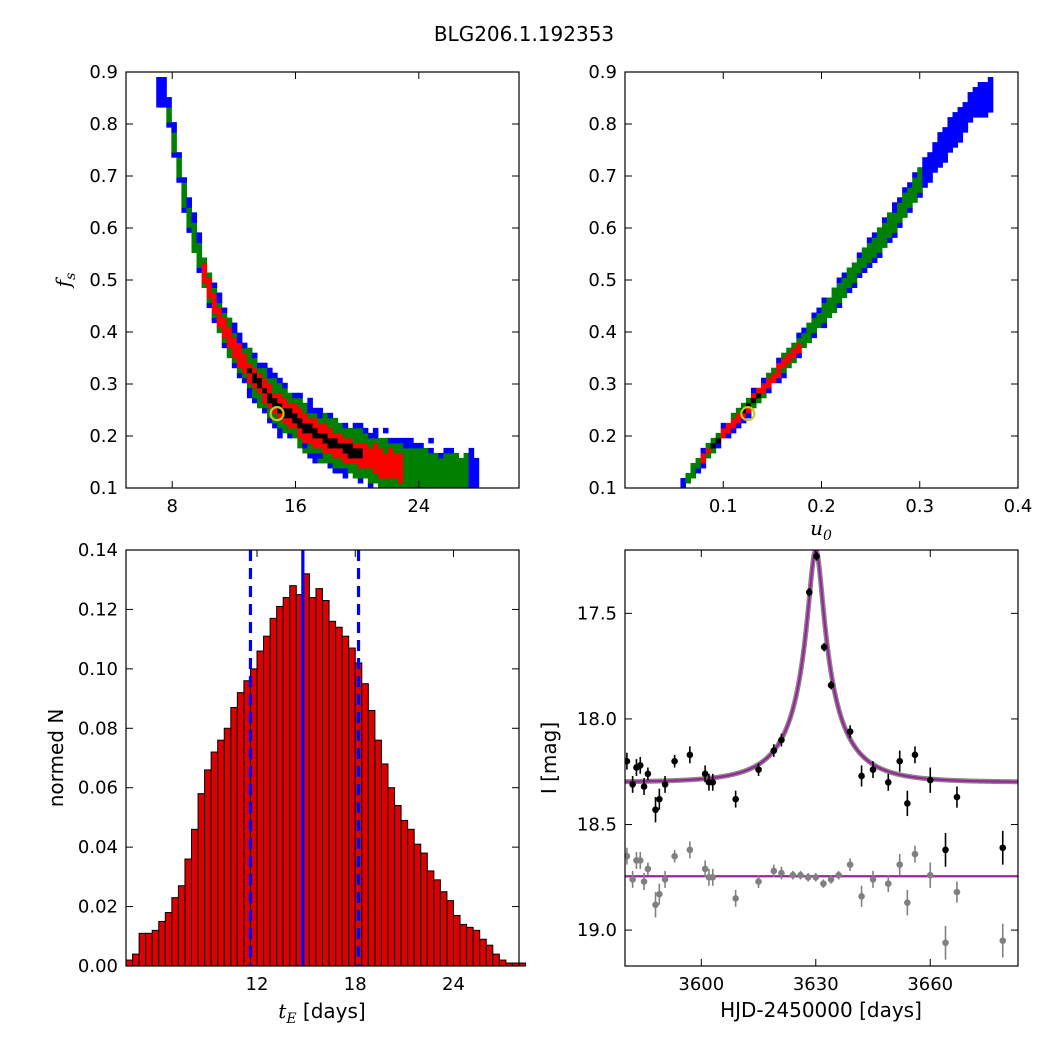  I want to click on u0-fs-y-tick-label: 0.4, so click(602, 332).